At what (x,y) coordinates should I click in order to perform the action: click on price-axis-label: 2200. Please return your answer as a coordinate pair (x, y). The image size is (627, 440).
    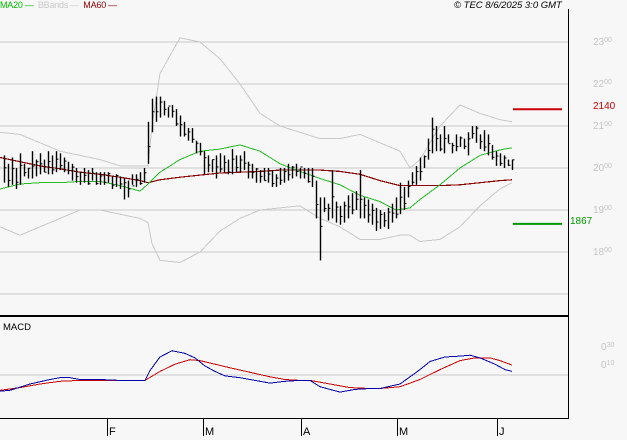
    Looking at the image, I should click on (602, 84).